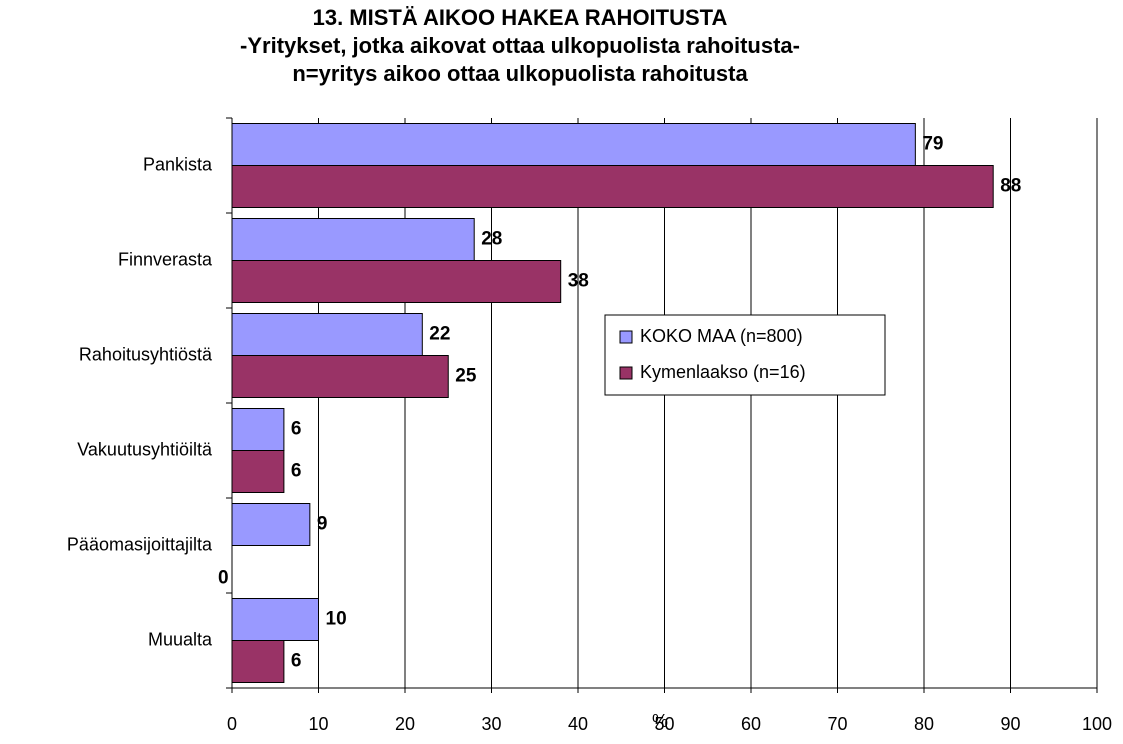  I want to click on x-axis-label: %, so click(660, 721).